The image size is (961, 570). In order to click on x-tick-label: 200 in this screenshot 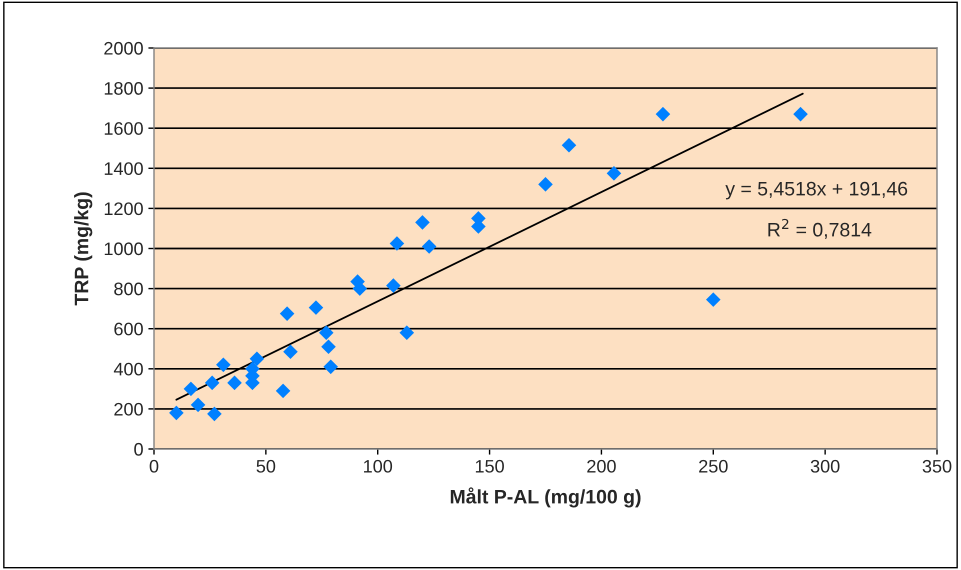, I will do `click(601, 466)`.